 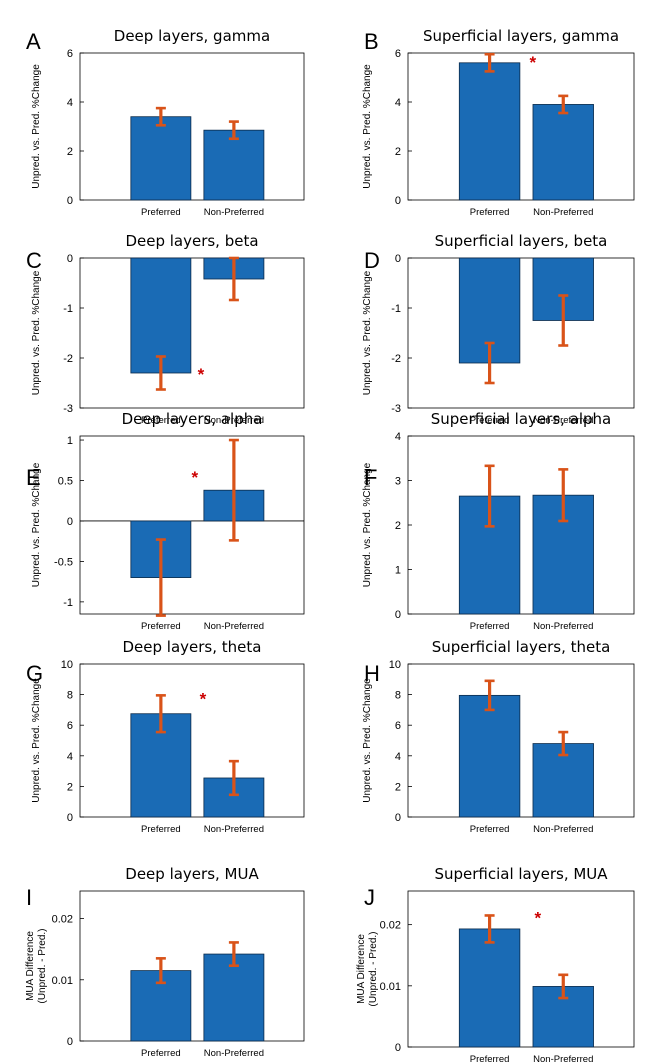 What do you see at coordinates (63, 562) in the screenshot?
I see `y-tick-label: -0.5` at bounding box center [63, 562].